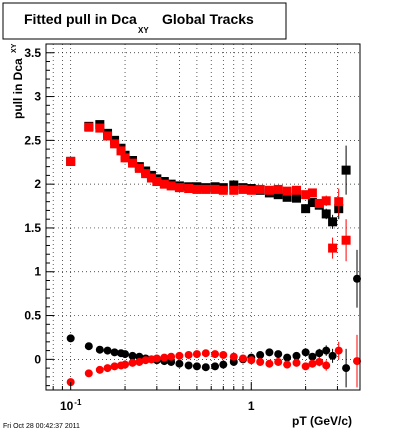 This screenshot has height=433, width=400. Describe the element at coordinates (14, 48) in the screenshot. I see `y-axis-label-subscript: XY` at that location.